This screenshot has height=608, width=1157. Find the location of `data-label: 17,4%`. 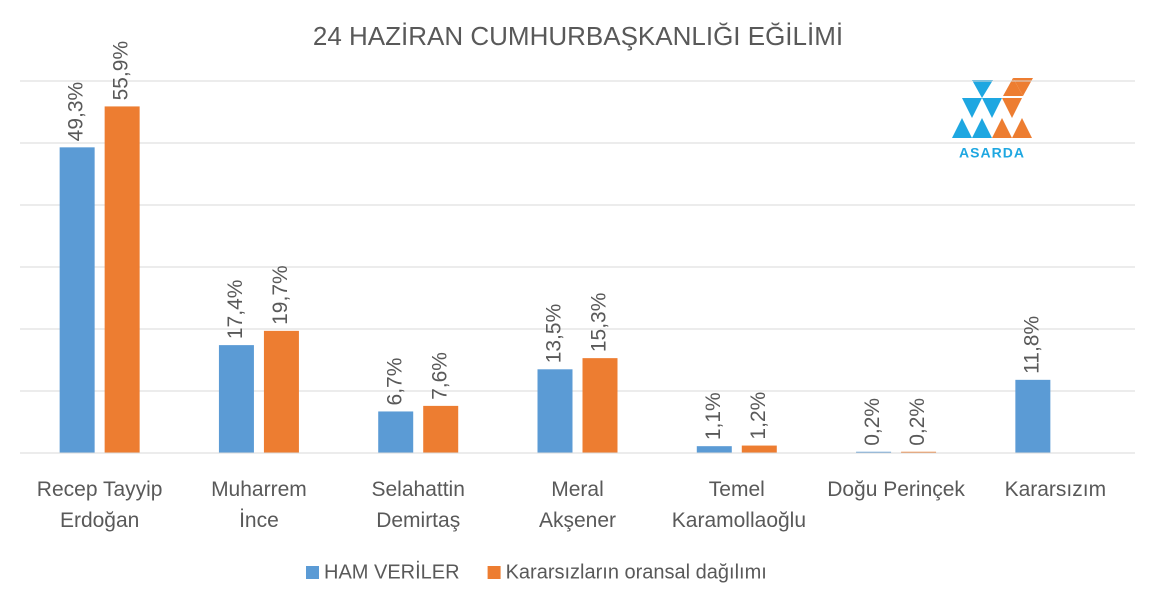

data-label: 17,4% is located at coordinates (235, 310).